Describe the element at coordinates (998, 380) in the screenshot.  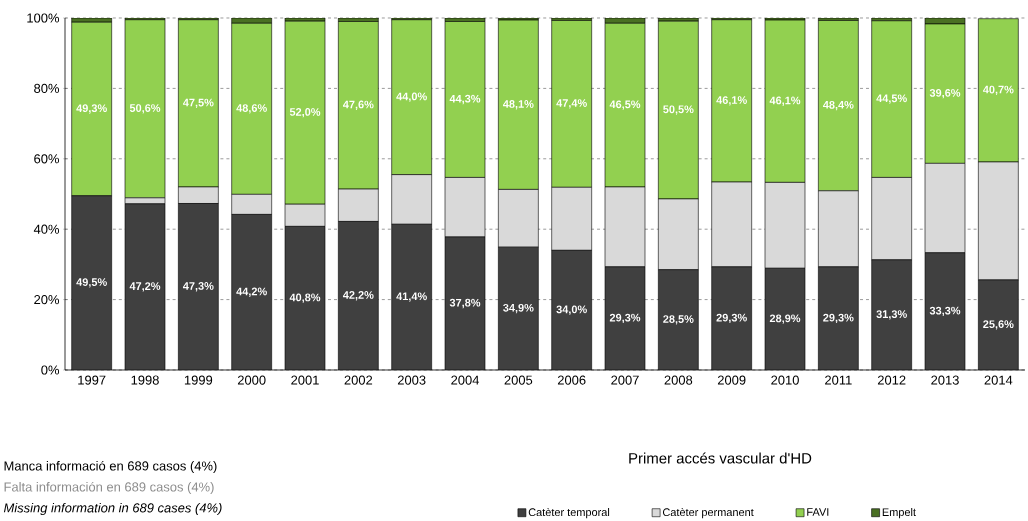
I see `x-tick-label: 2014` at that location.